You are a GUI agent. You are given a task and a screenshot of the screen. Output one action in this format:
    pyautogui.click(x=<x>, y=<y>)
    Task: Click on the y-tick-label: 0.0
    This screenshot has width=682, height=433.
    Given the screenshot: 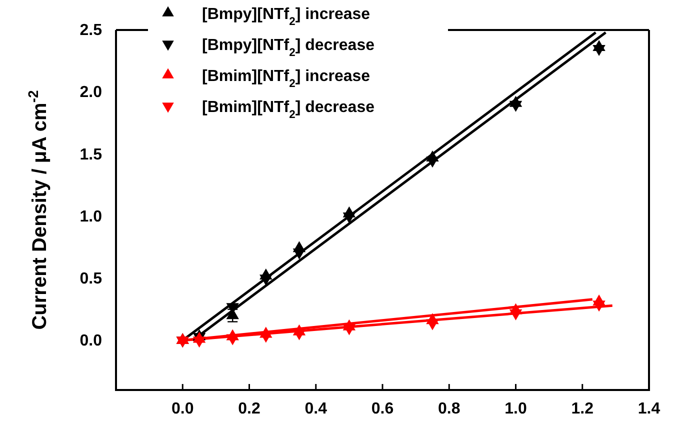 What is the action you would take?
    pyautogui.click(x=91, y=341)
    